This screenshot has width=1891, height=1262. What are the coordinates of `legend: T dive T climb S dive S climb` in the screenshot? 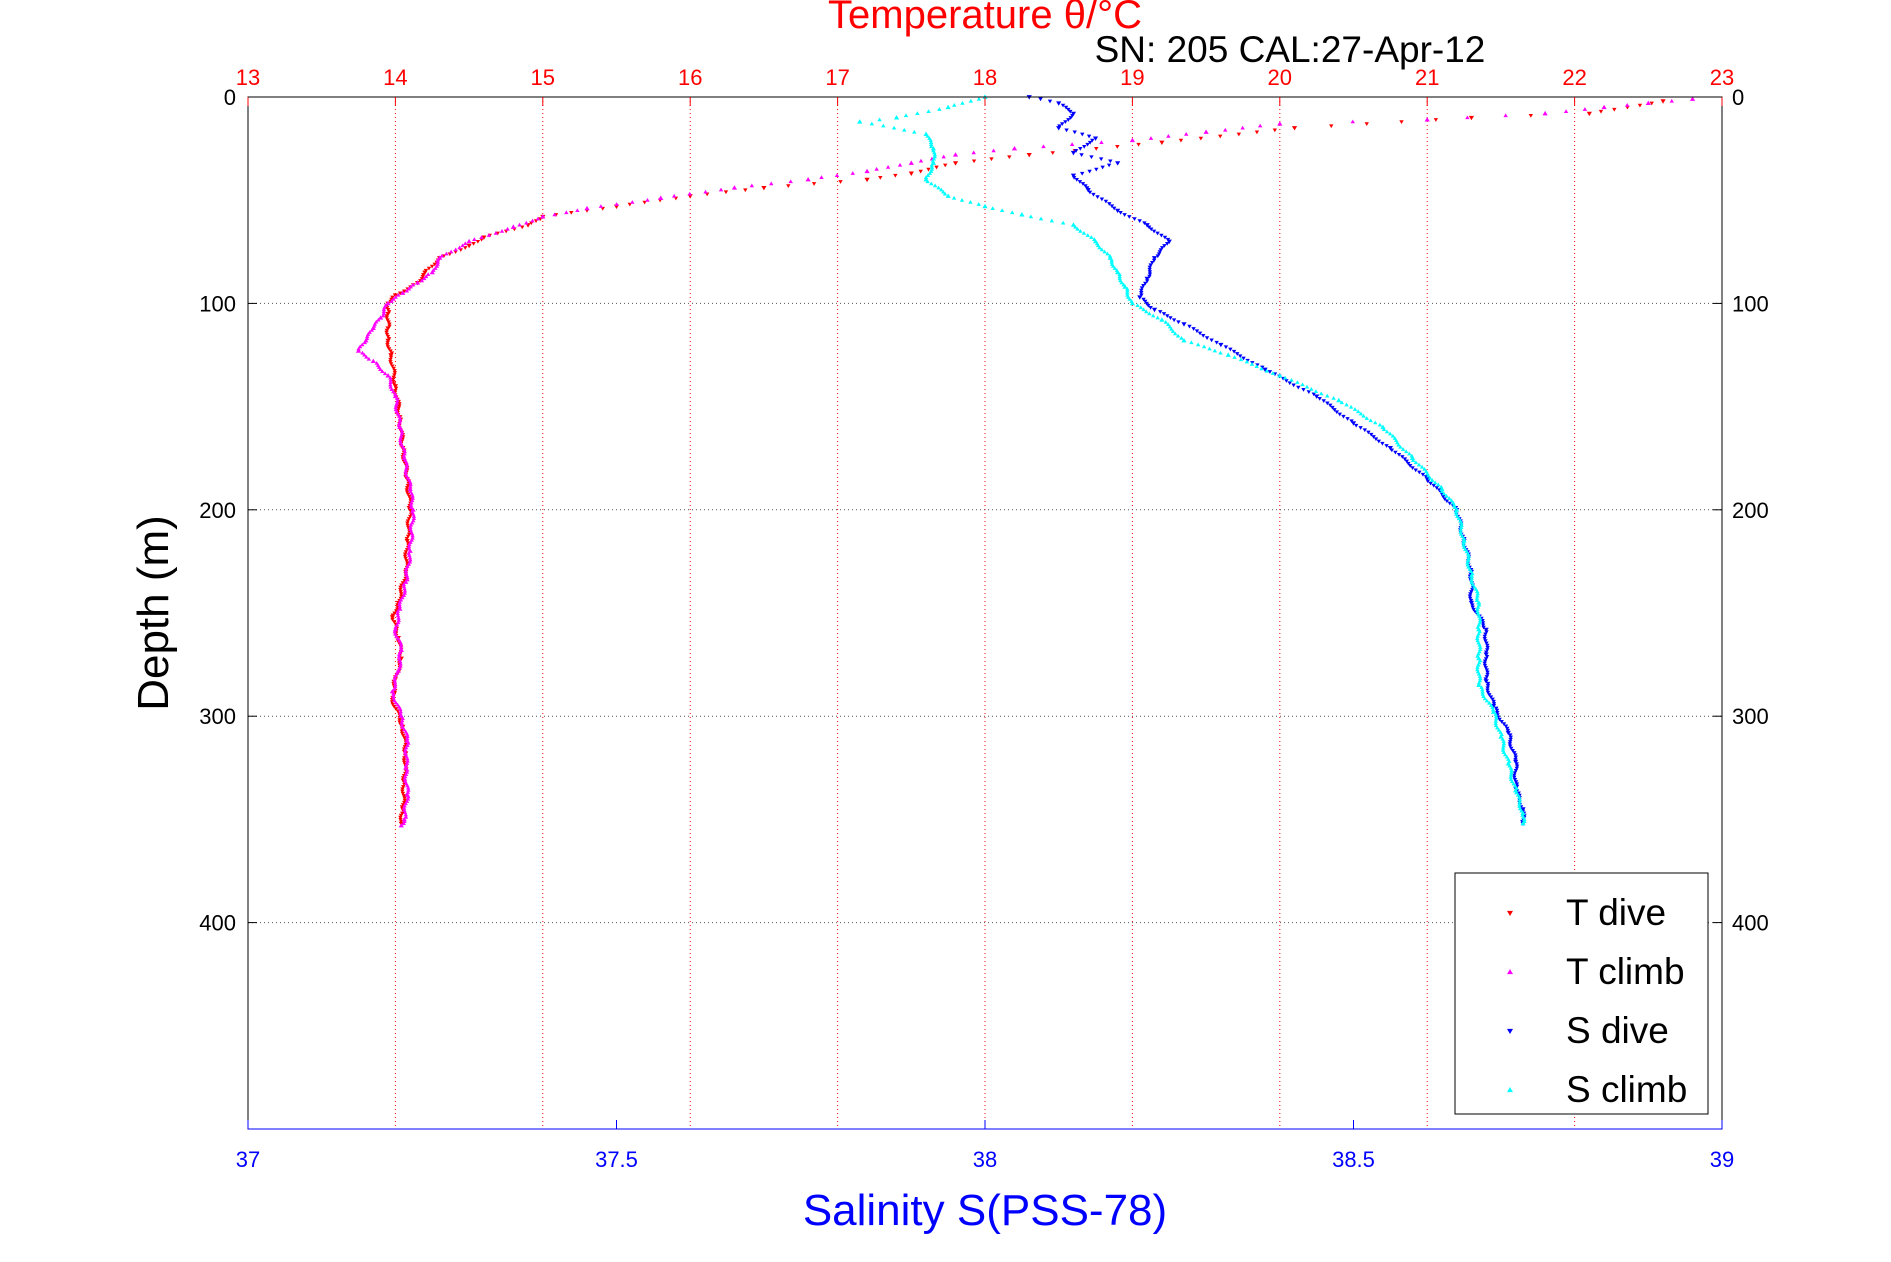 It's located at (1581, 993).